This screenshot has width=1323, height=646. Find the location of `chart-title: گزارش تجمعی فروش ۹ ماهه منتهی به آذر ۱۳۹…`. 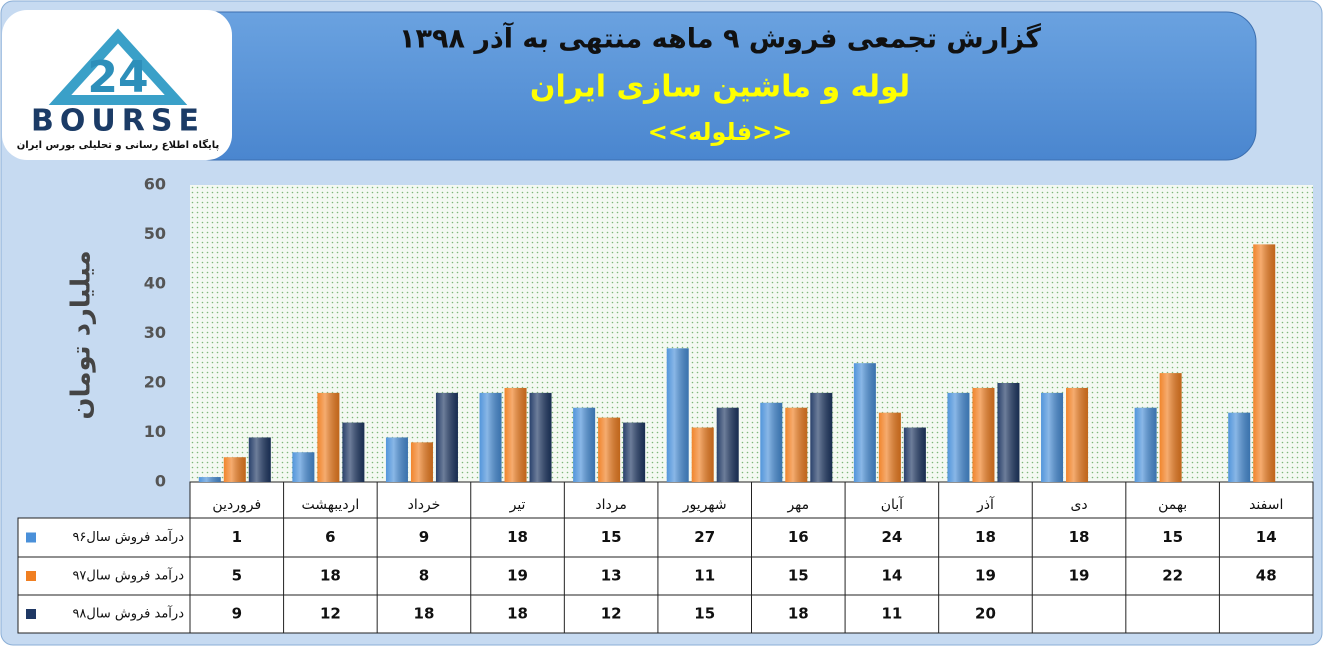

chart-title: گزارش تجمعی فروش ۹ ماهه منتهی به آذر ۱۳۹… is located at coordinates (720, 38).